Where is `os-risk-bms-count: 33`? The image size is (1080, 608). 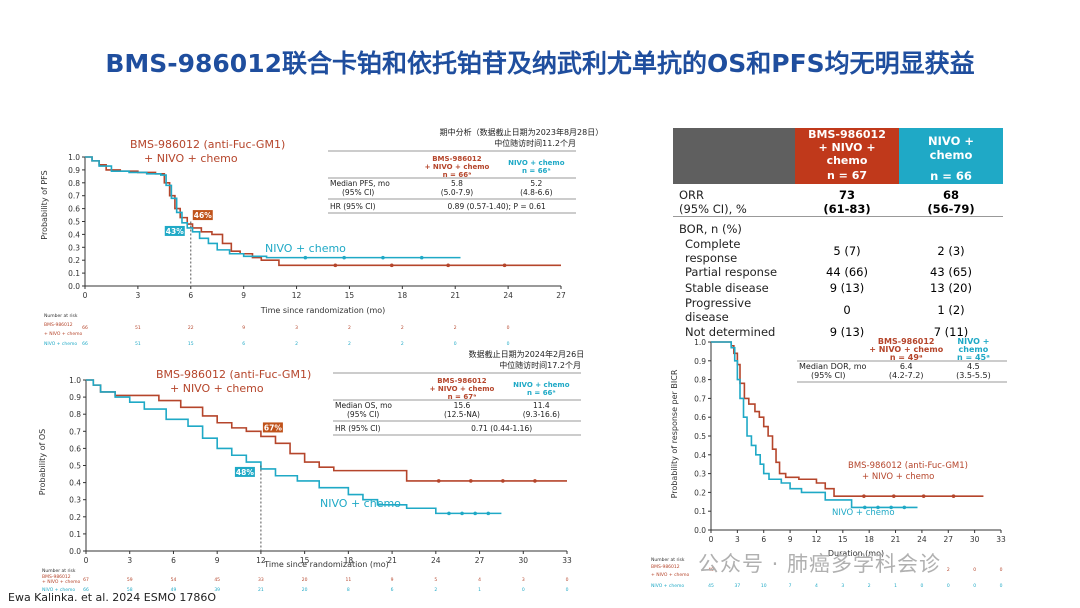
os-risk-bms-count: 33 is located at coordinates (261, 580).